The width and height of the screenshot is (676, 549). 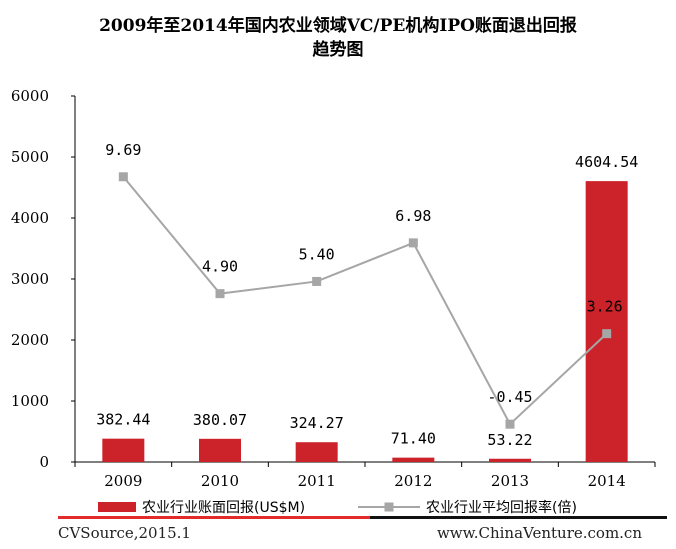 I want to click on bar-data-label: 382.44, so click(x=123, y=420).